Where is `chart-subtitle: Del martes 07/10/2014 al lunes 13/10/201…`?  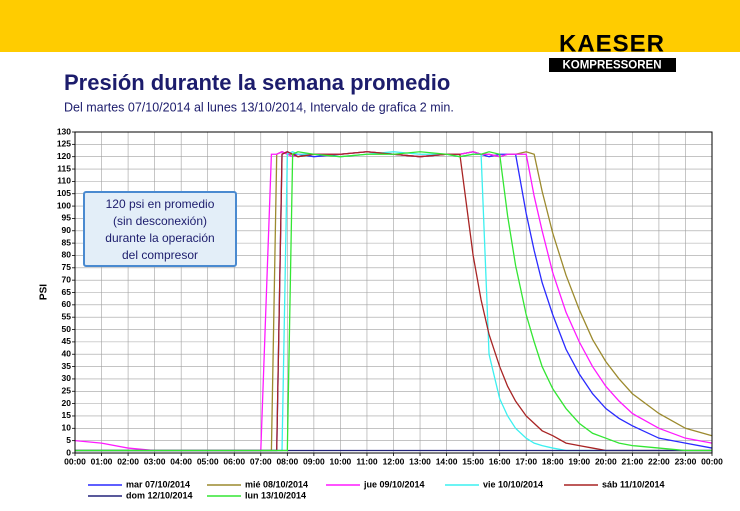 chart-subtitle: Del martes 07/10/2014 al lunes 13/10/201… is located at coordinates (259, 107).